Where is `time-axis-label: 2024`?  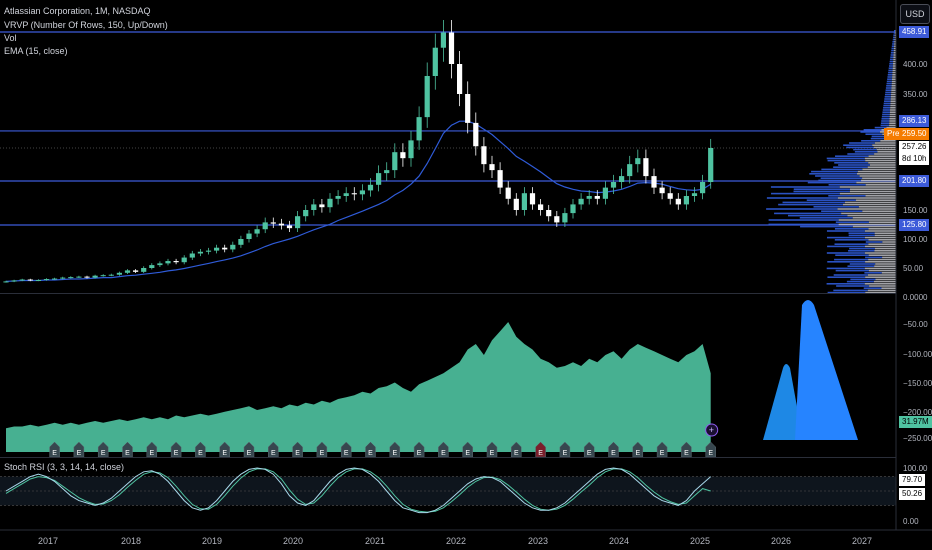
time-axis-label: 2024 is located at coordinates (619, 541).